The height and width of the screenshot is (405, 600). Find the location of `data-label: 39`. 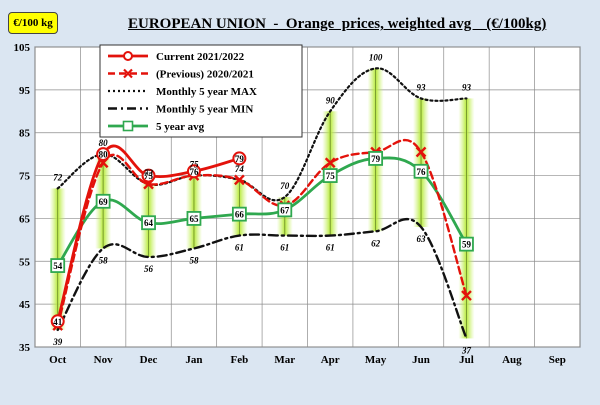

data-label: 39 is located at coordinates (57, 342).